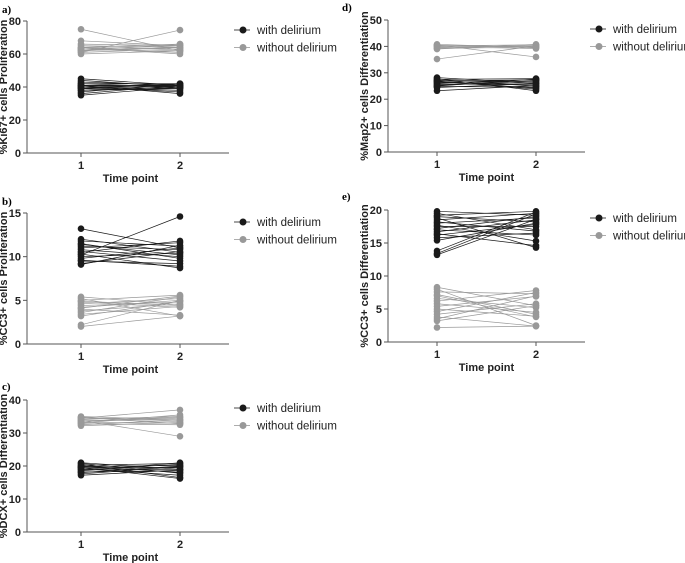 The height and width of the screenshot is (563, 685). What do you see at coordinates (376, 277) in the screenshot?
I see `y-tick-label: 10` at bounding box center [376, 277].